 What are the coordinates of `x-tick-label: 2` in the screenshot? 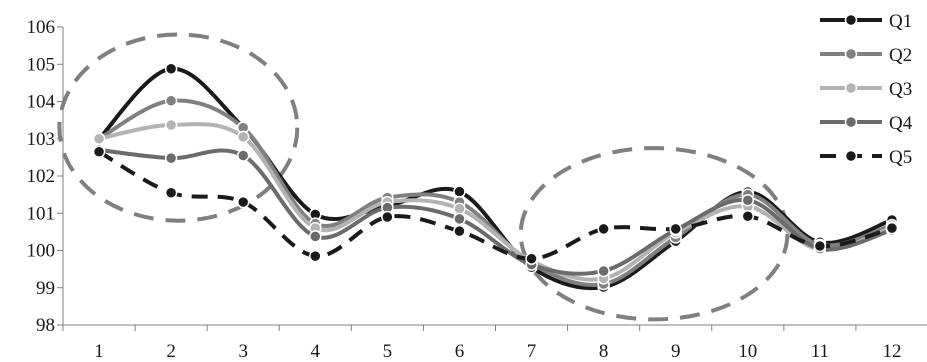 It's located at (171, 351).